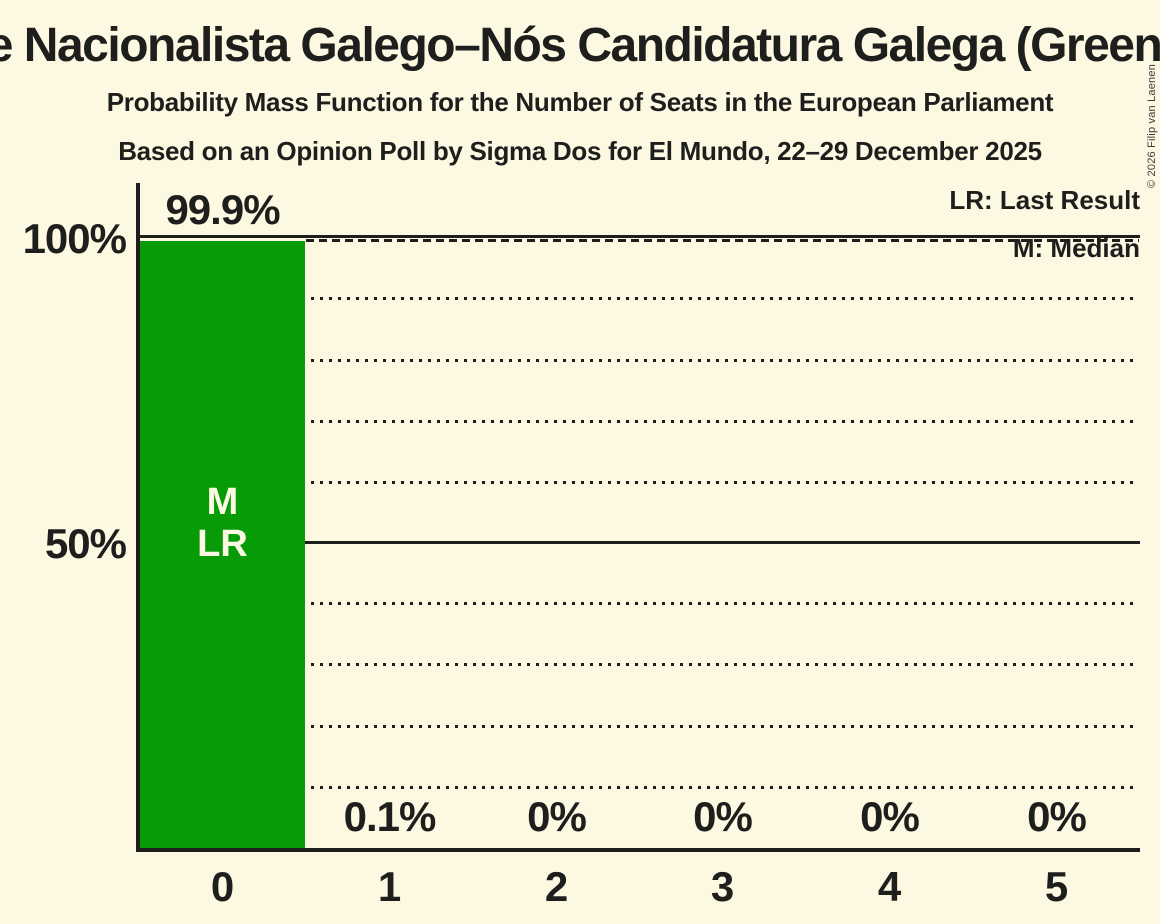 This screenshot has height=924, width=1160. I want to click on value-label-seat-0: 99.9%, so click(222, 209).